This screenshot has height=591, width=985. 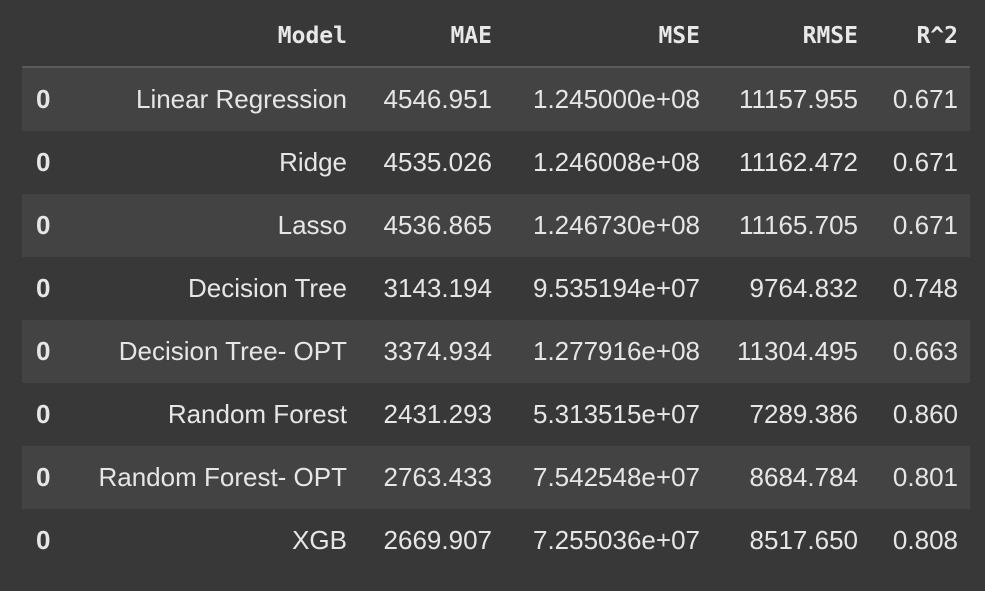 I want to click on mae-cell: 2763.433, so click(x=431, y=477).